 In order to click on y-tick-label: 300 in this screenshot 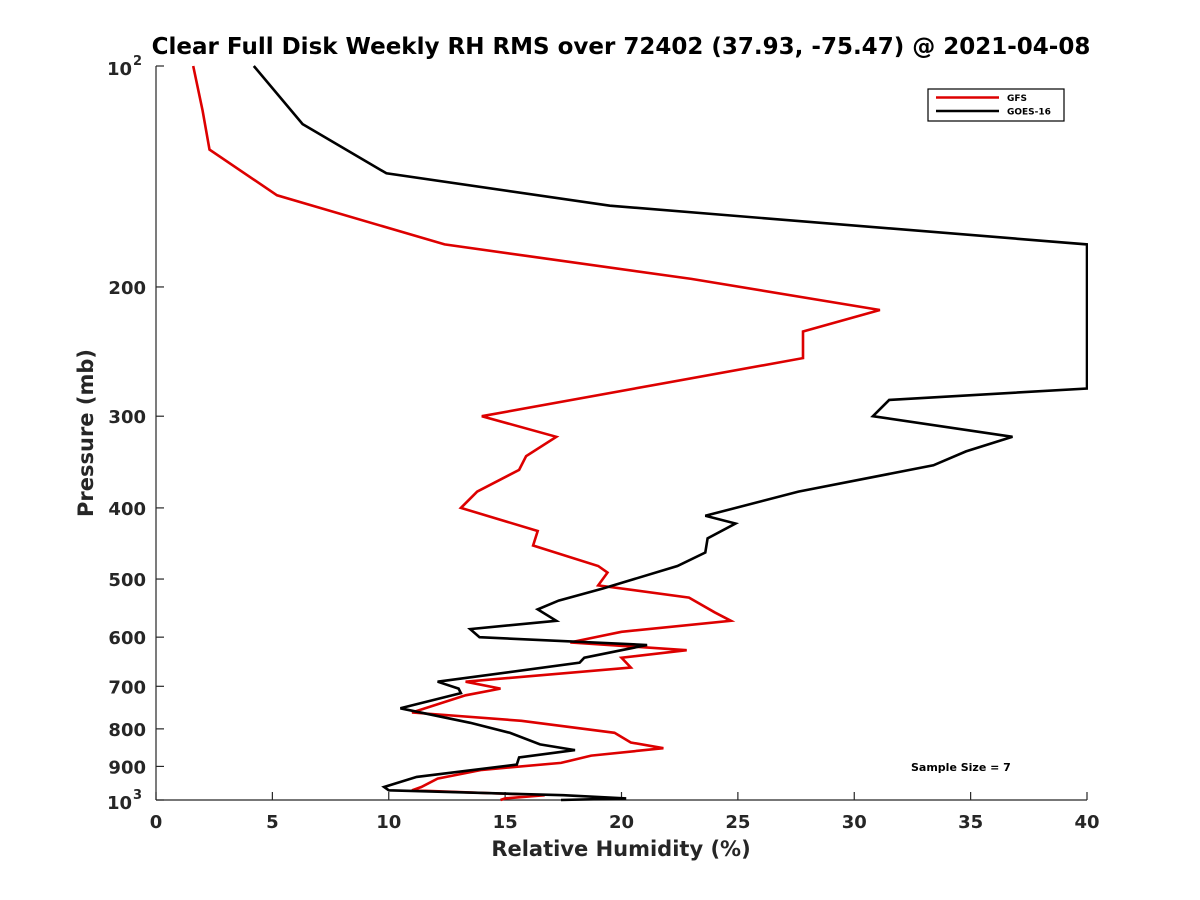, I will do `click(127, 417)`.